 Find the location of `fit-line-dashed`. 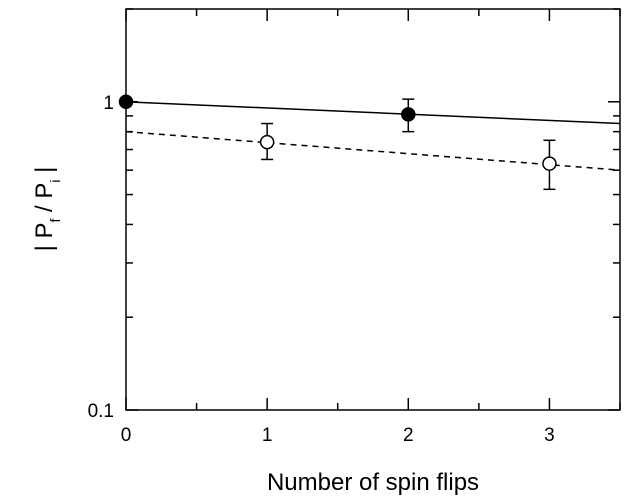

fit-line-dashed is located at coordinates (373, 150).